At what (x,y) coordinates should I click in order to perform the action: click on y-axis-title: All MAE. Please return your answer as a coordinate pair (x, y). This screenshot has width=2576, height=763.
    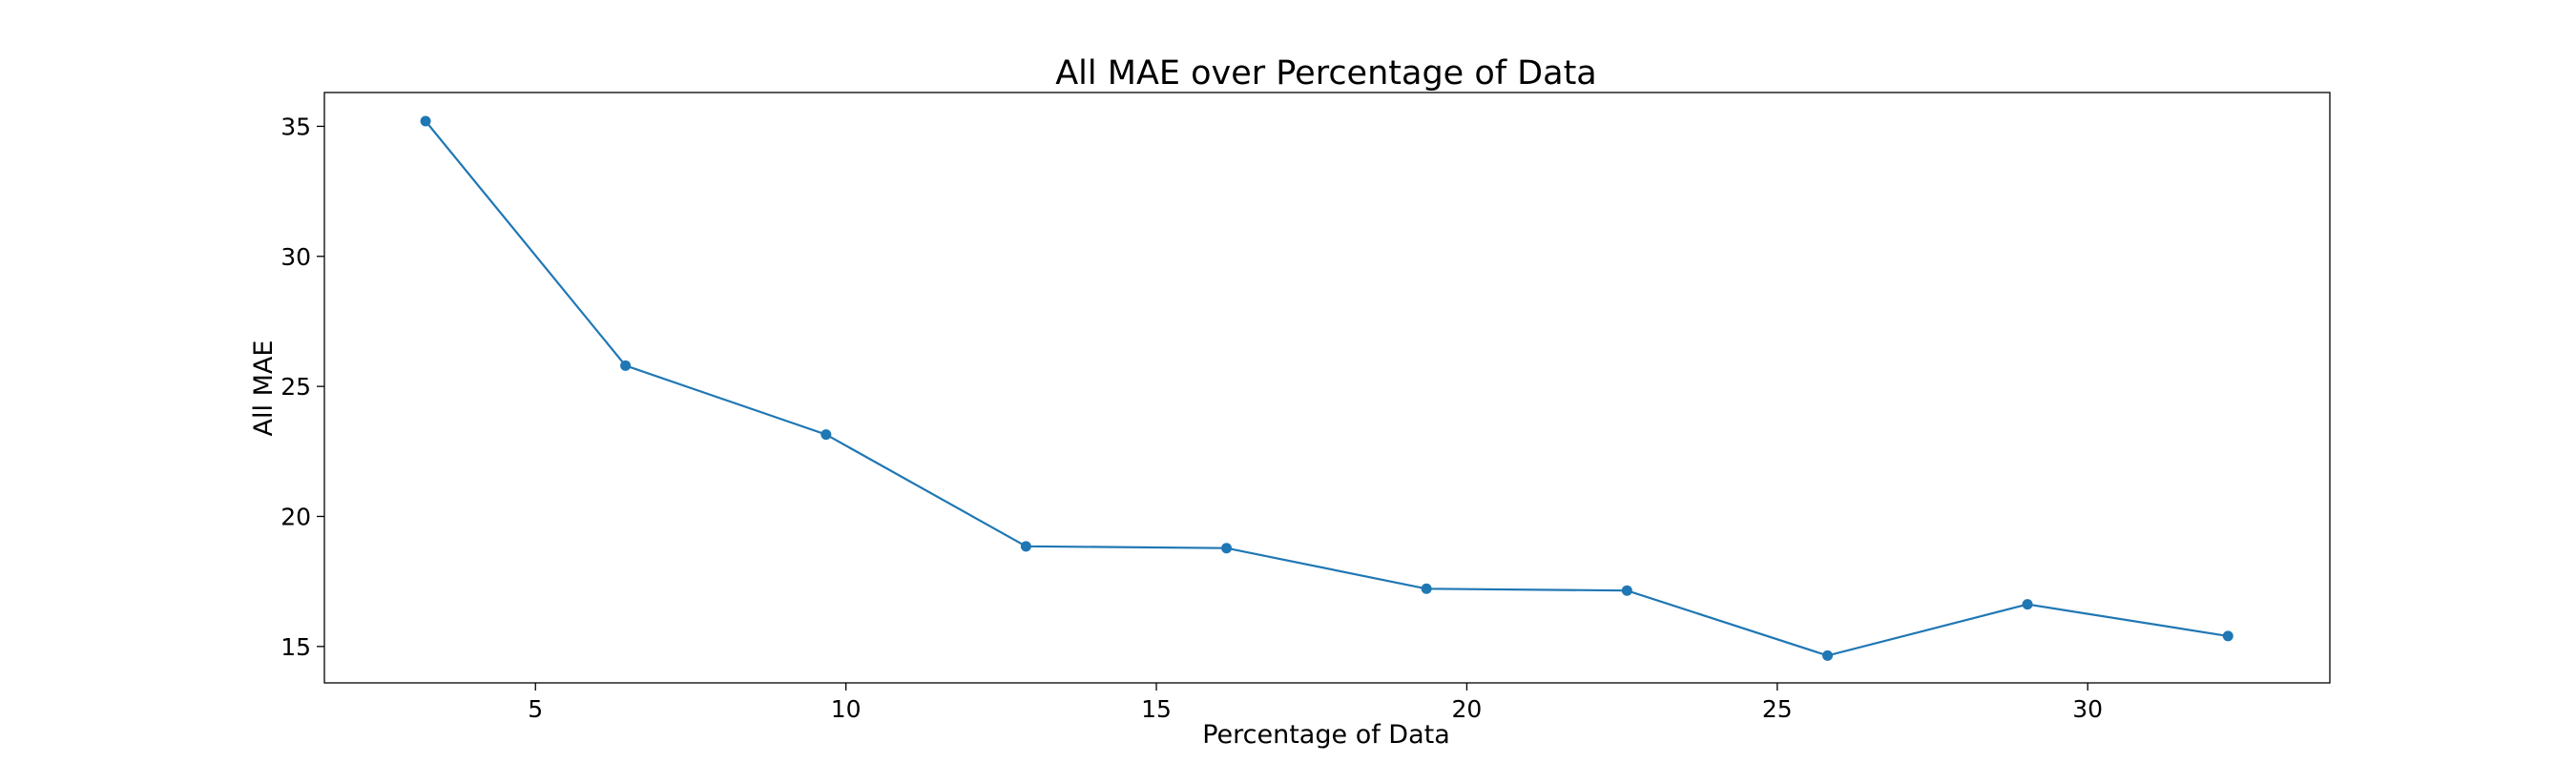
    Looking at the image, I should click on (264, 388).